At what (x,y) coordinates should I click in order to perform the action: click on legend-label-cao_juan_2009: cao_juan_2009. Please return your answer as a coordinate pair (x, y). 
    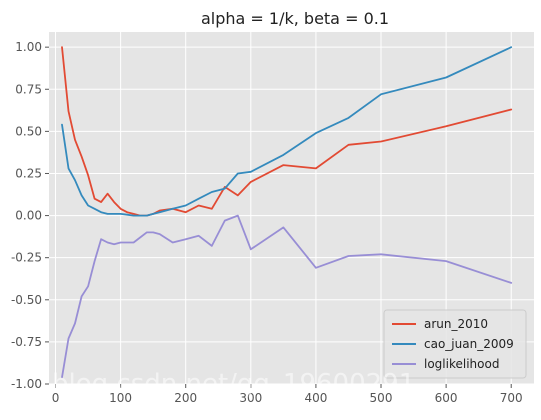
    Looking at the image, I should click on (469, 344).